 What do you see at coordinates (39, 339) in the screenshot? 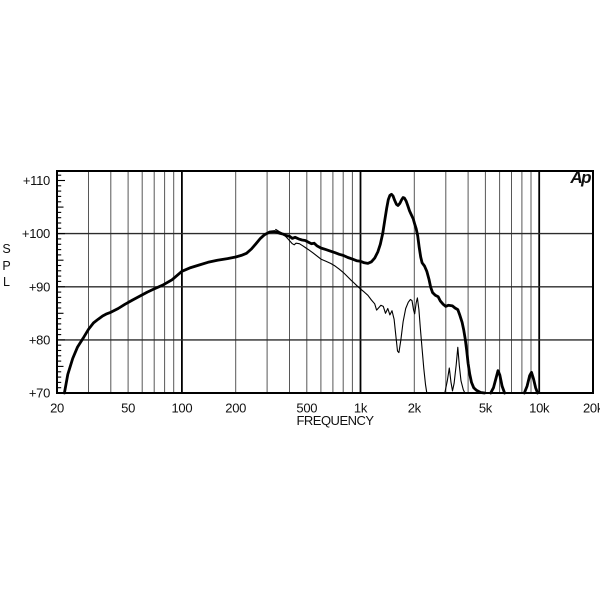
I see `y-axis-tick-label: +80` at bounding box center [39, 339].